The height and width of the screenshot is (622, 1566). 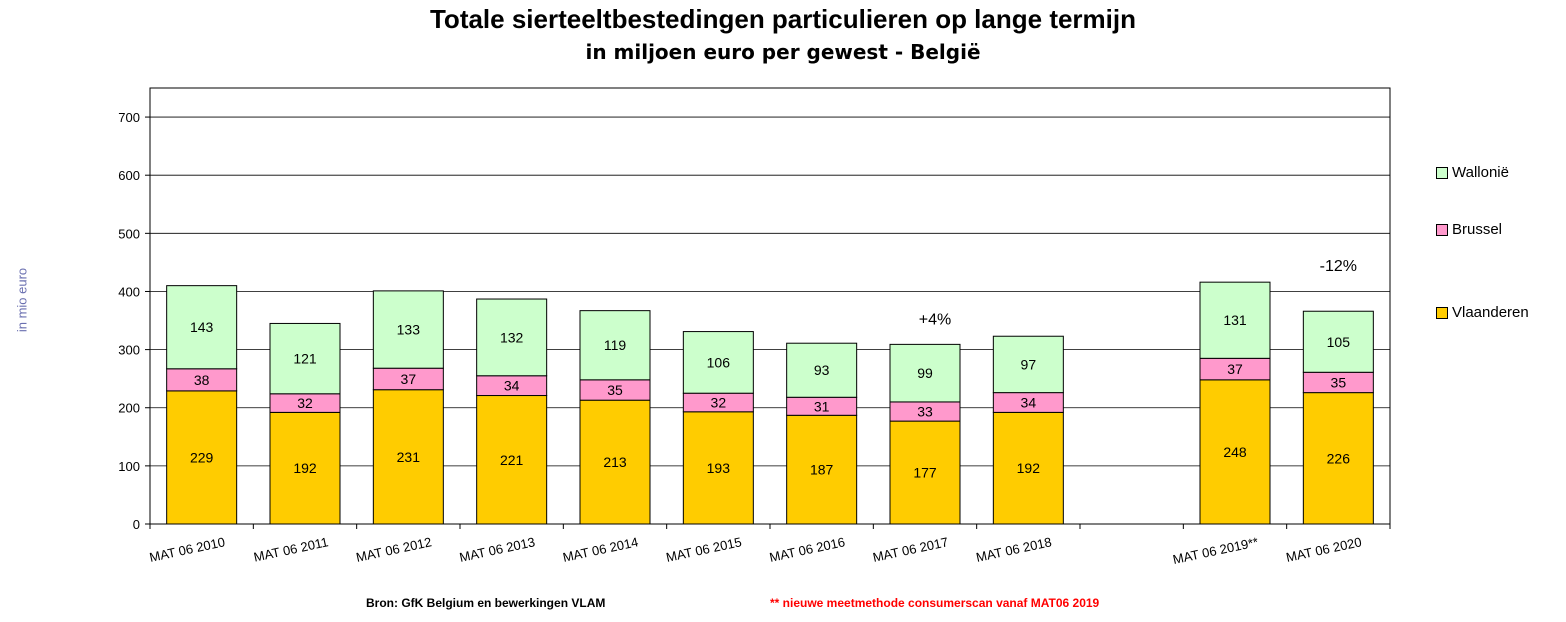 I want to click on data-label: 213, so click(x=615, y=462).